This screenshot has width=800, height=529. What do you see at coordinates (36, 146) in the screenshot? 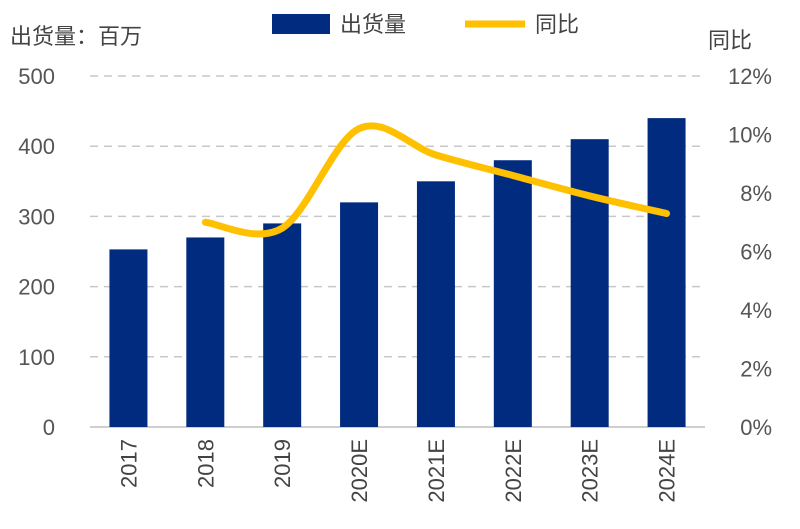
I see `y-tick-label: 400` at bounding box center [36, 146].